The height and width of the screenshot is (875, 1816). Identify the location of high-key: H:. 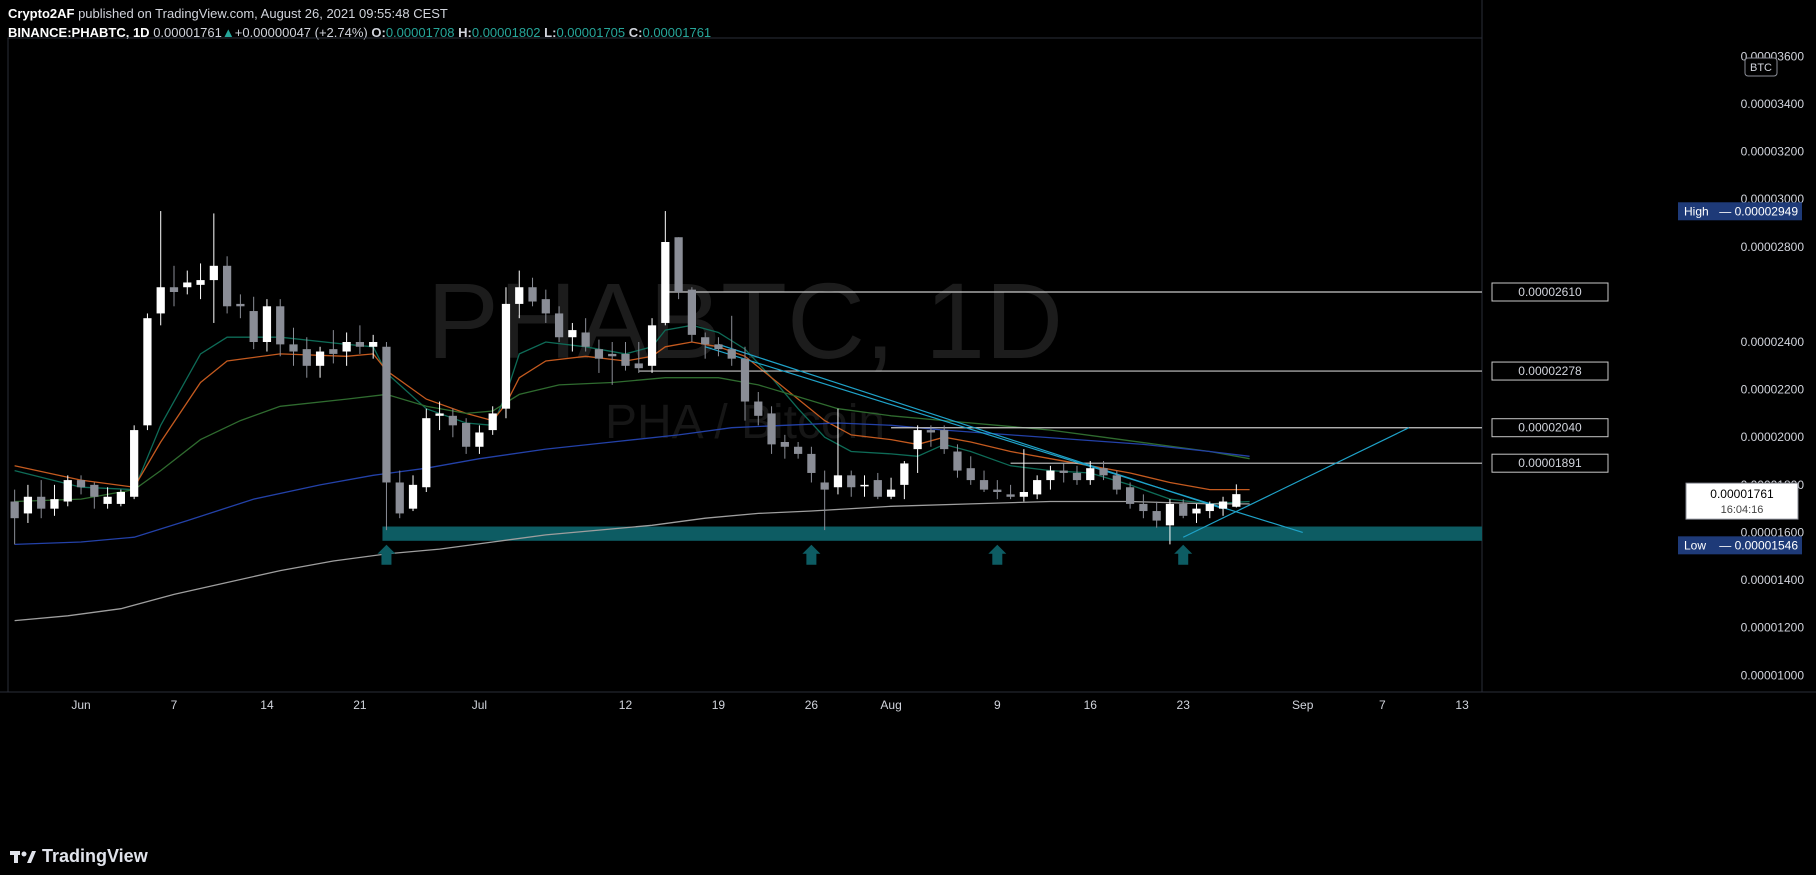
(465, 32).